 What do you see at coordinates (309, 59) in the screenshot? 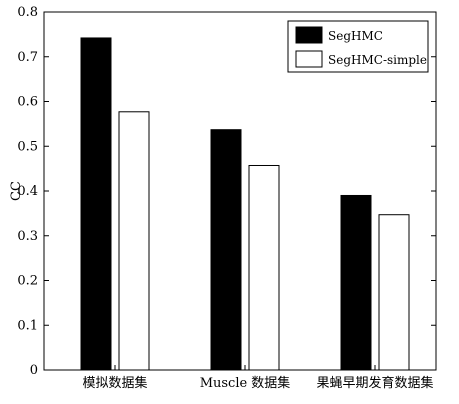
I see `legend-swatch-seghmc-simple` at bounding box center [309, 59].